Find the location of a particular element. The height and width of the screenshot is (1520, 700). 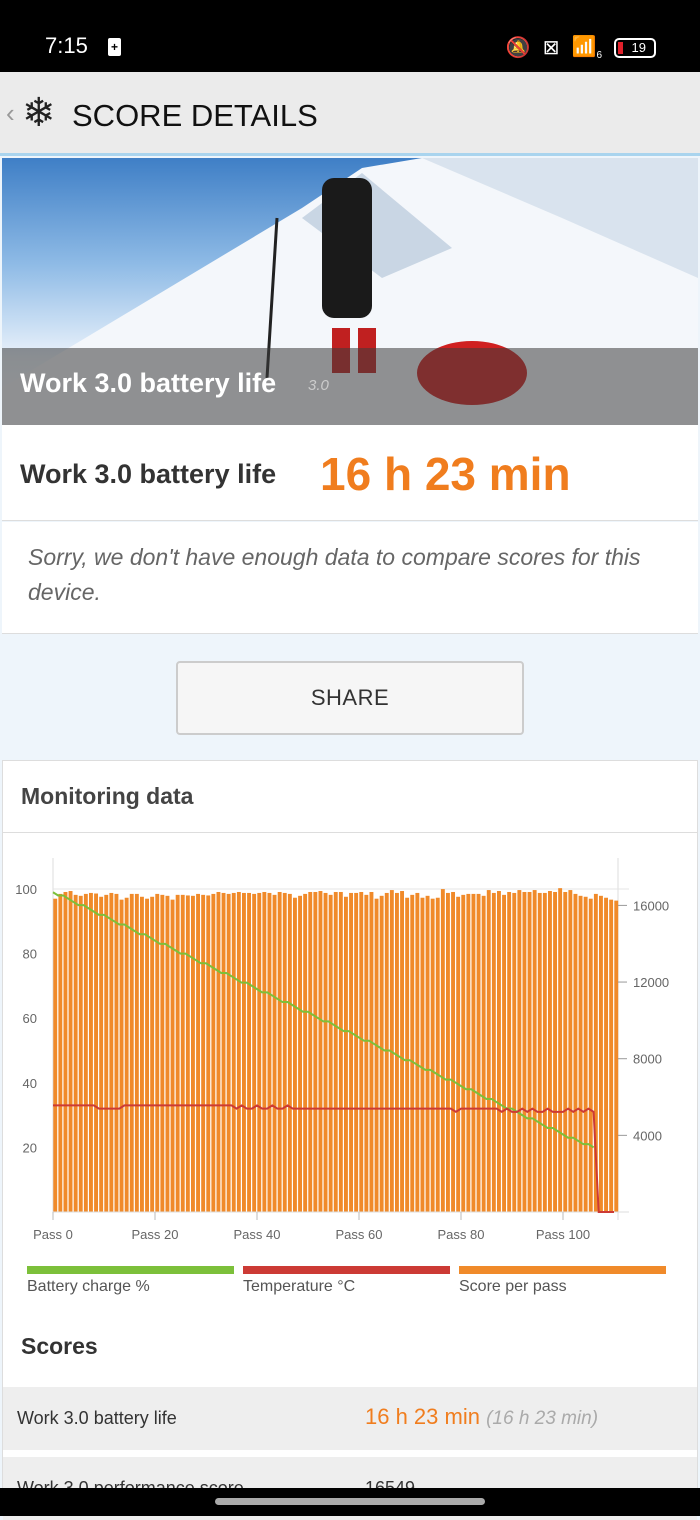

right-tick-label: 8000 is located at coordinates (647, 1059).